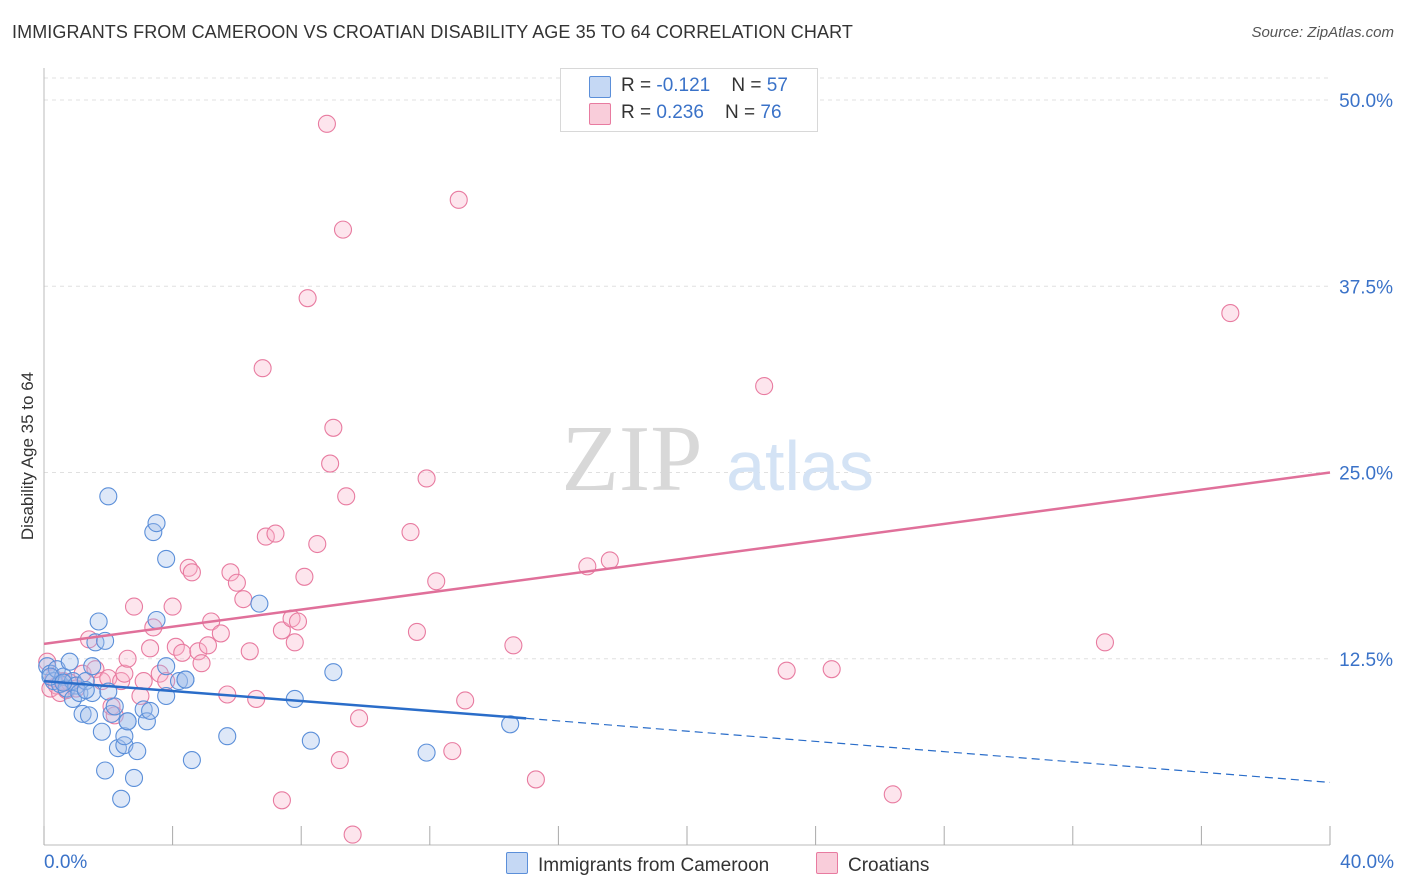 This screenshot has width=1406, height=892. What do you see at coordinates (1366, 660) in the screenshot?
I see `y-tick-label: 12.5%` at bounding box center [1366, 660].